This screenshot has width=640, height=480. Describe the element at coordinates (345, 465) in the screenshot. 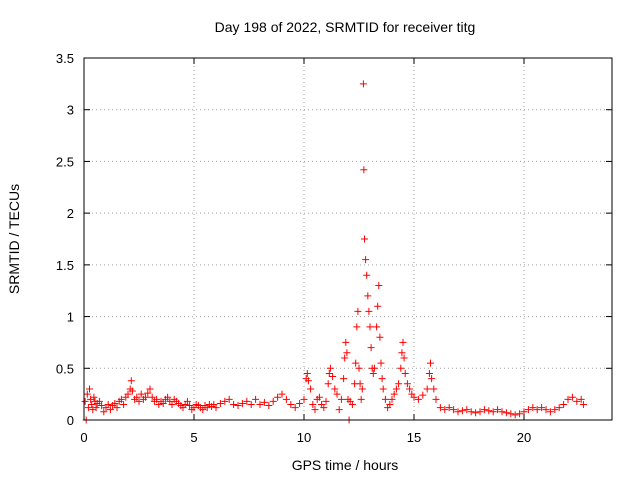

I see `x-axis-label: GPS time / hours` at that location.